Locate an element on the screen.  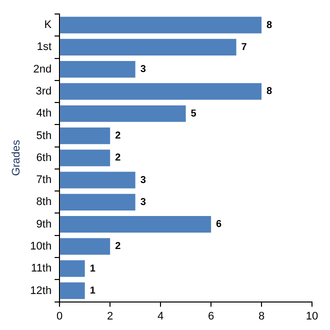
y-tick-label: 5th is located at coordinates (44, 136).